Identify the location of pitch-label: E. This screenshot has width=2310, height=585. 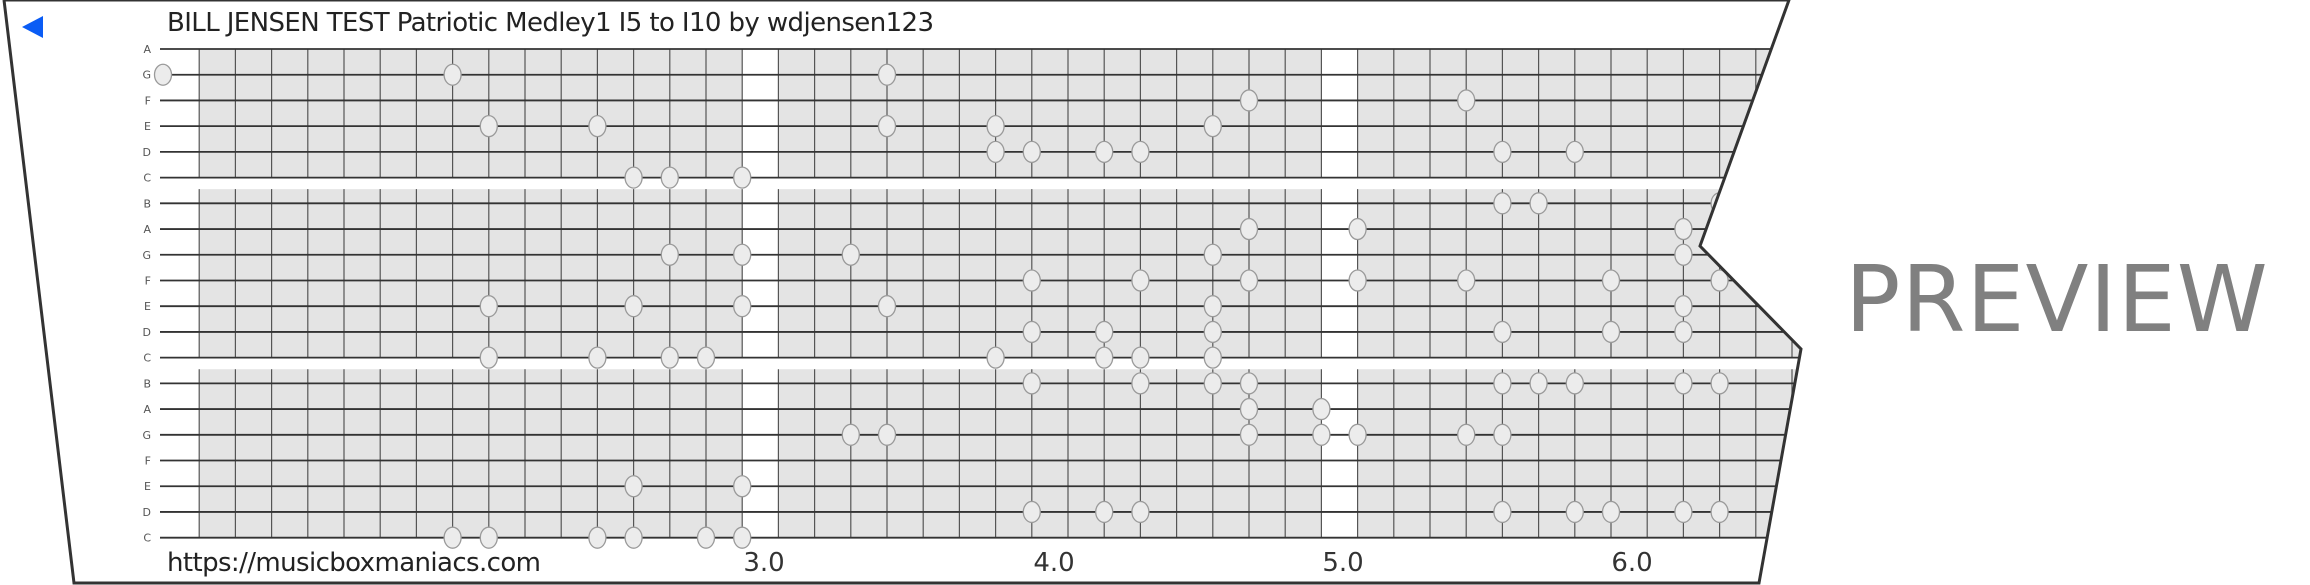
(147, 126).